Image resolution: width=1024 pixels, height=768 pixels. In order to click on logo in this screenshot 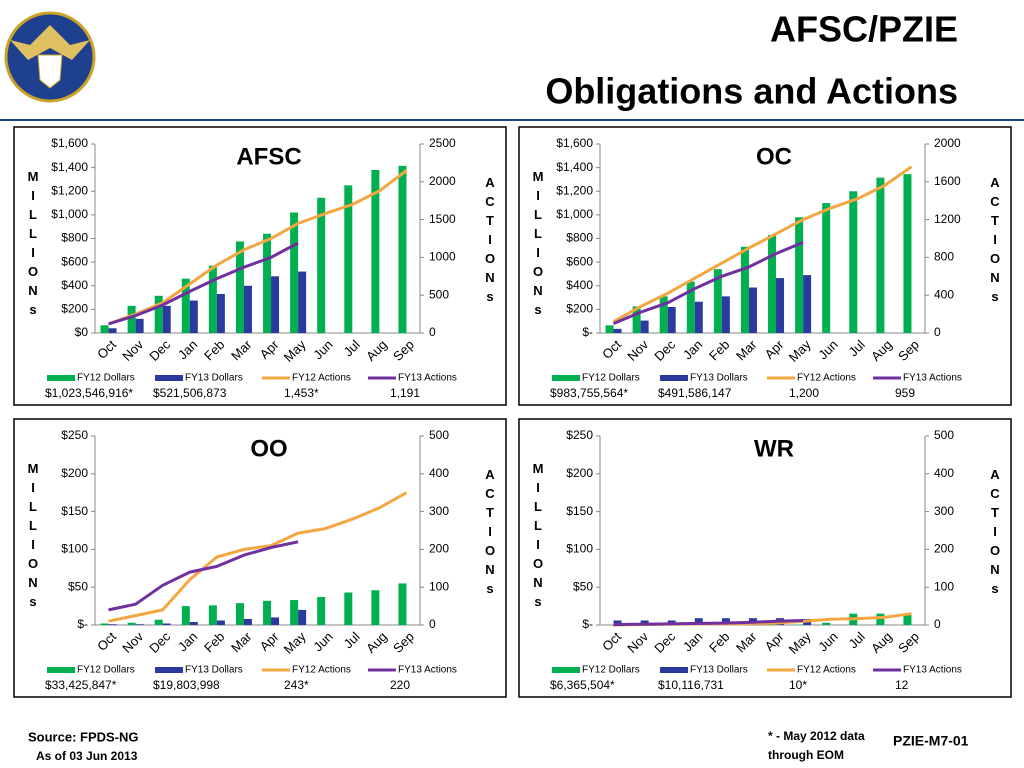, I will do `click(50, 57)`.